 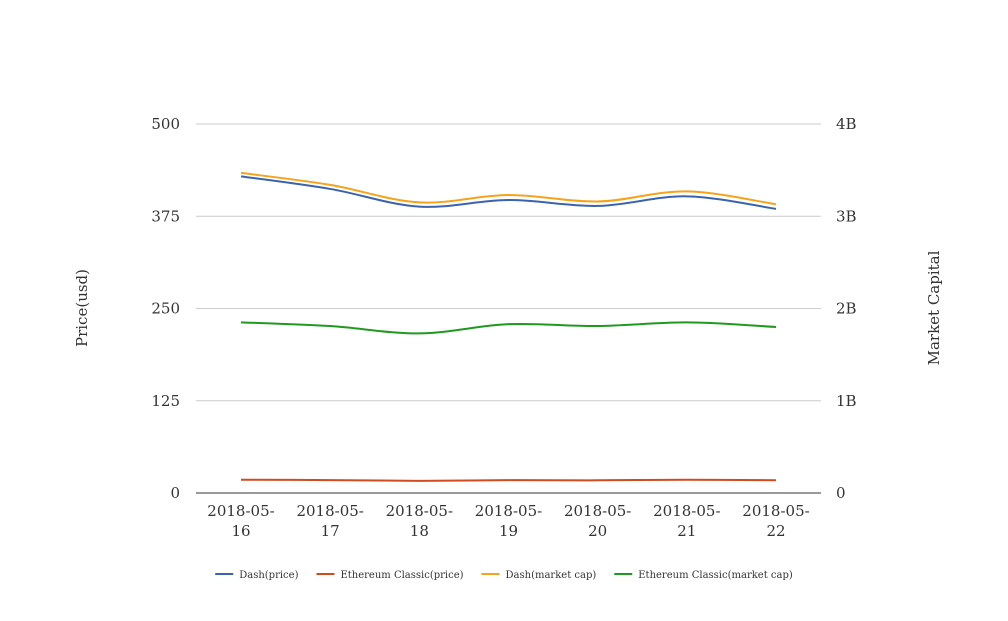 What do you see at coordinates (401, 575) in the screenshot?
I see `legend-label: Ethereum Classic(price)` at bounding box center [401, 575].